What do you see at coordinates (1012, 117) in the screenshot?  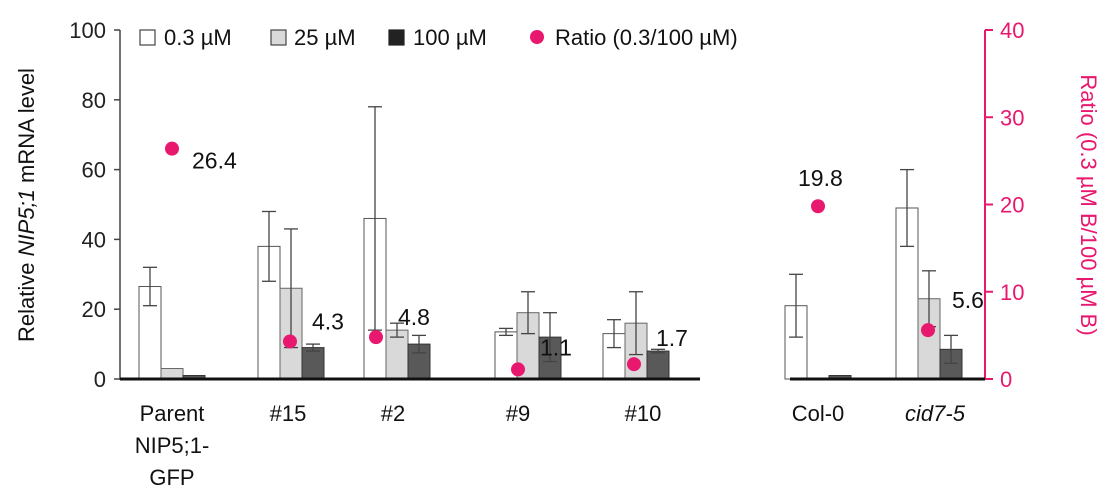 I see `y2-tick-label: 30` at bounding box center [1012, 117].